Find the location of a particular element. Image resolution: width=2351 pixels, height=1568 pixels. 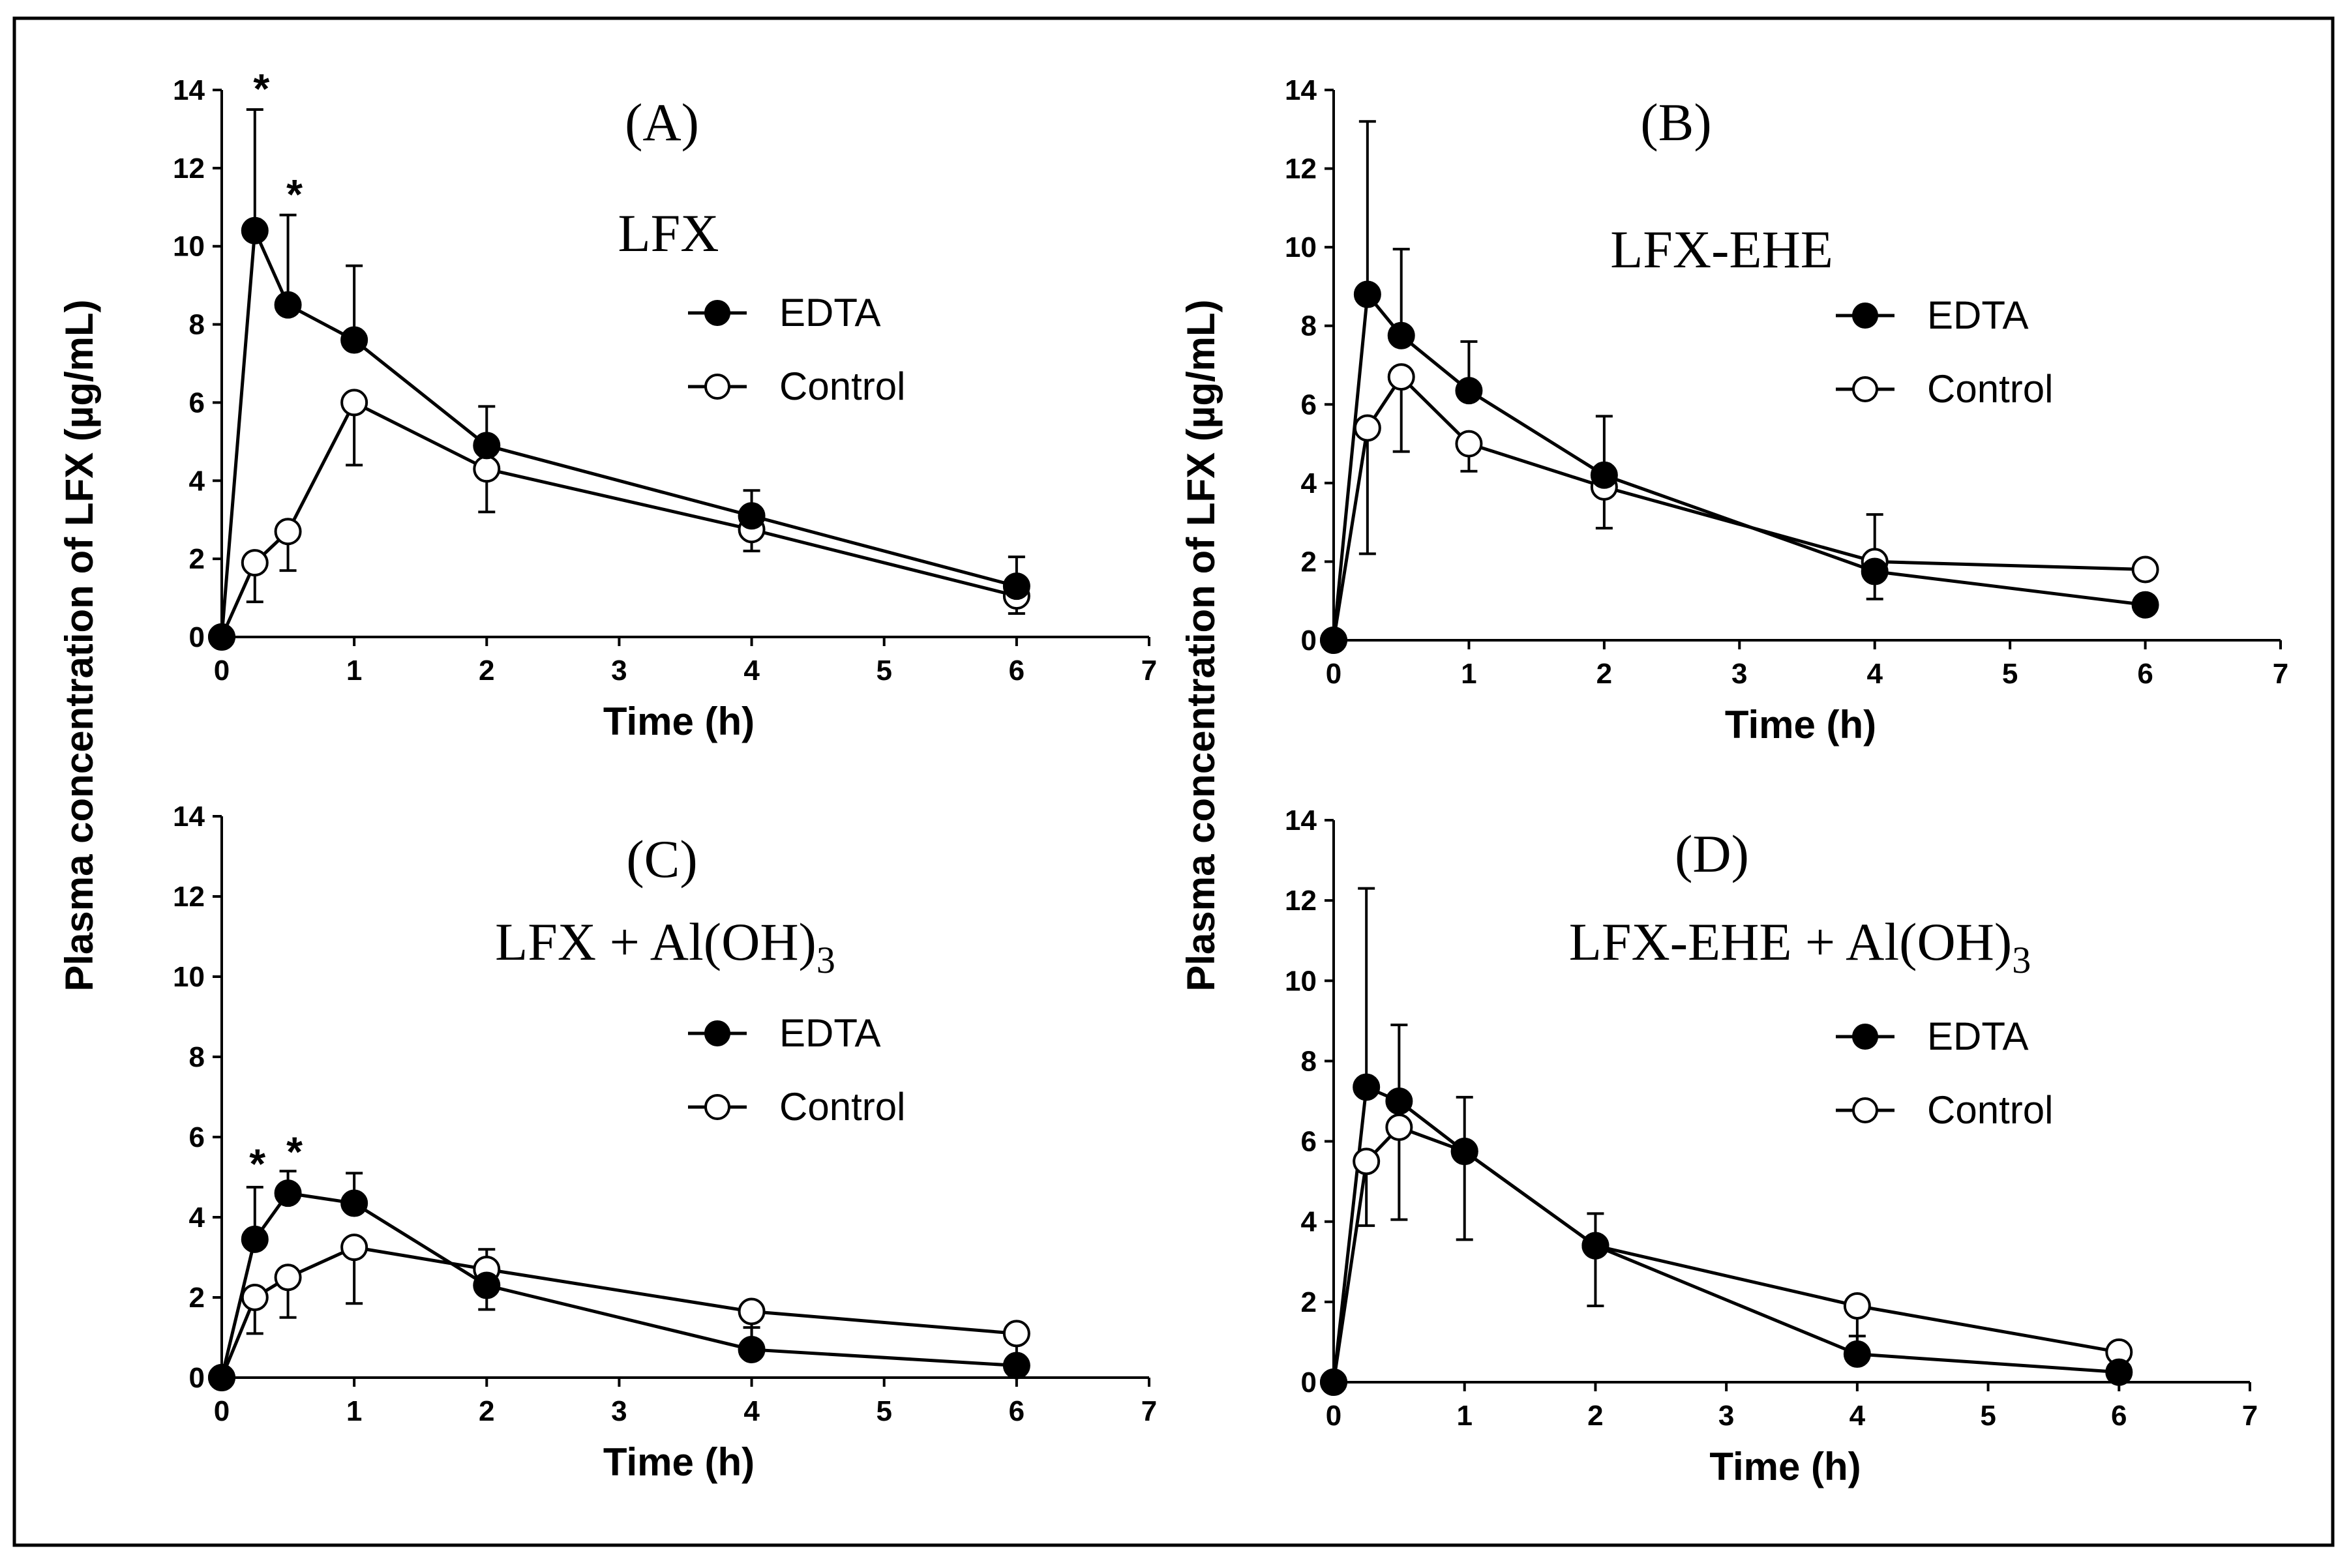

panel-label: (B) is located at coordinates (1675, 122).